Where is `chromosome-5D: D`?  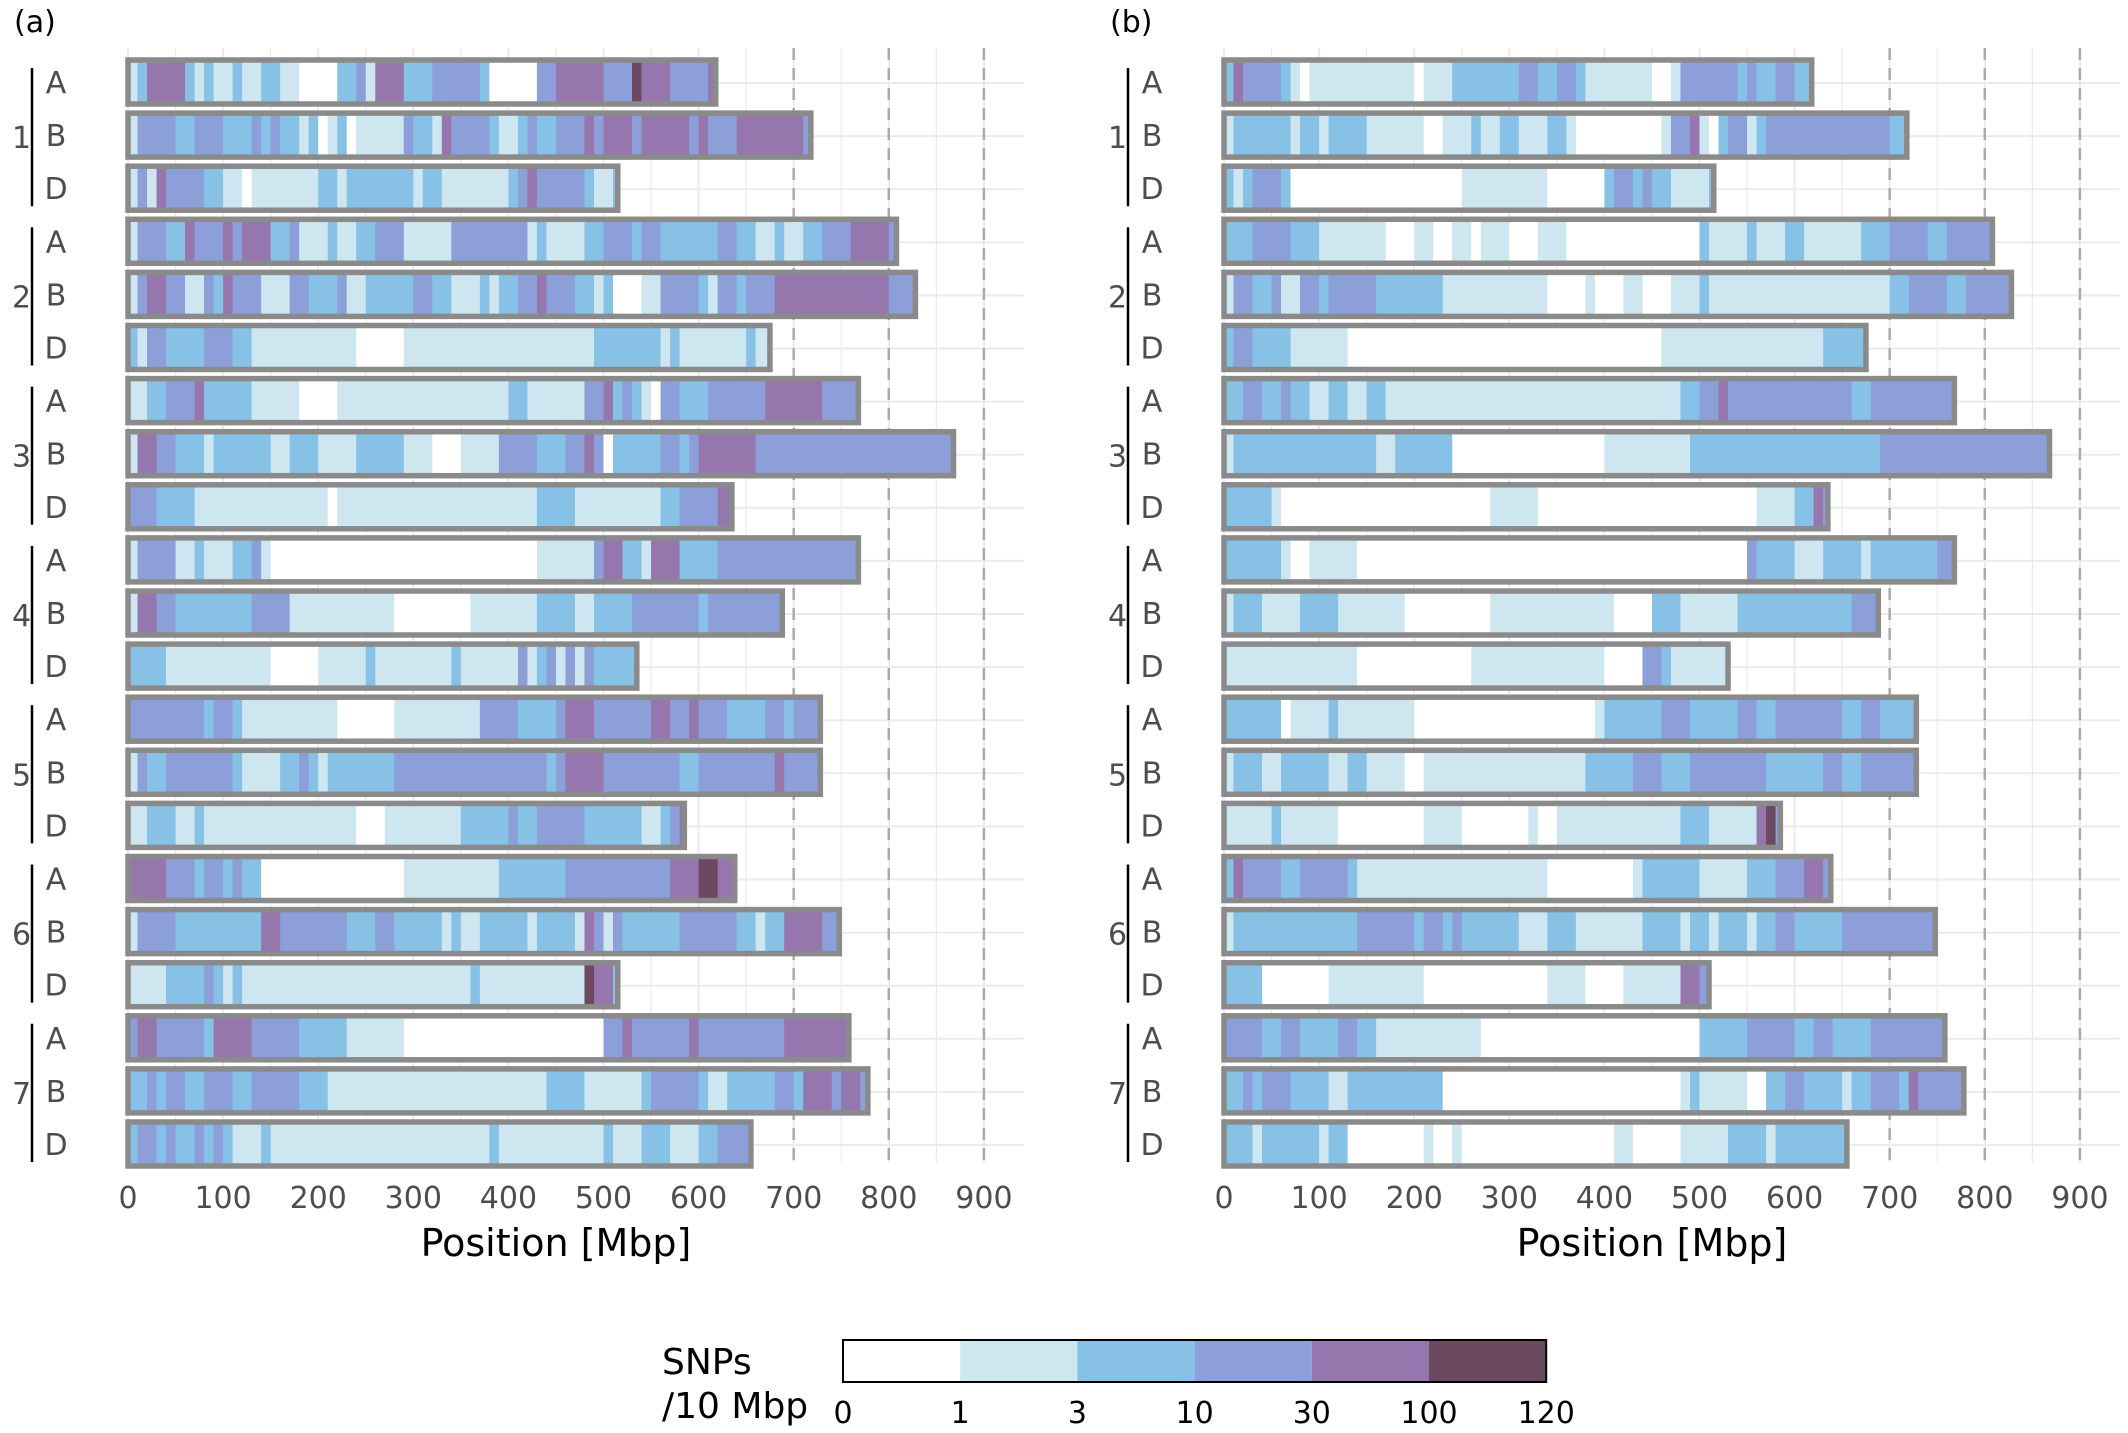 chromosome-5D: D is located at coordinates (366, 825).